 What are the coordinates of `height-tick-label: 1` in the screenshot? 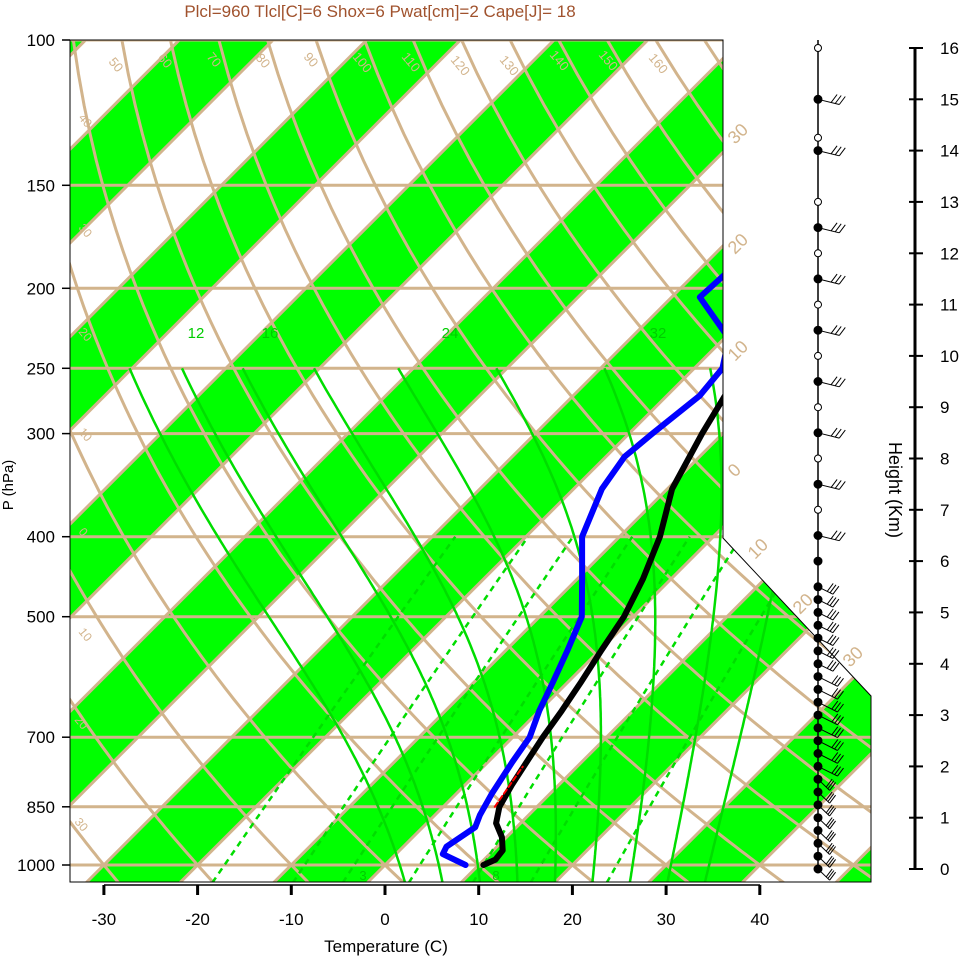 It's located at (944, 818).